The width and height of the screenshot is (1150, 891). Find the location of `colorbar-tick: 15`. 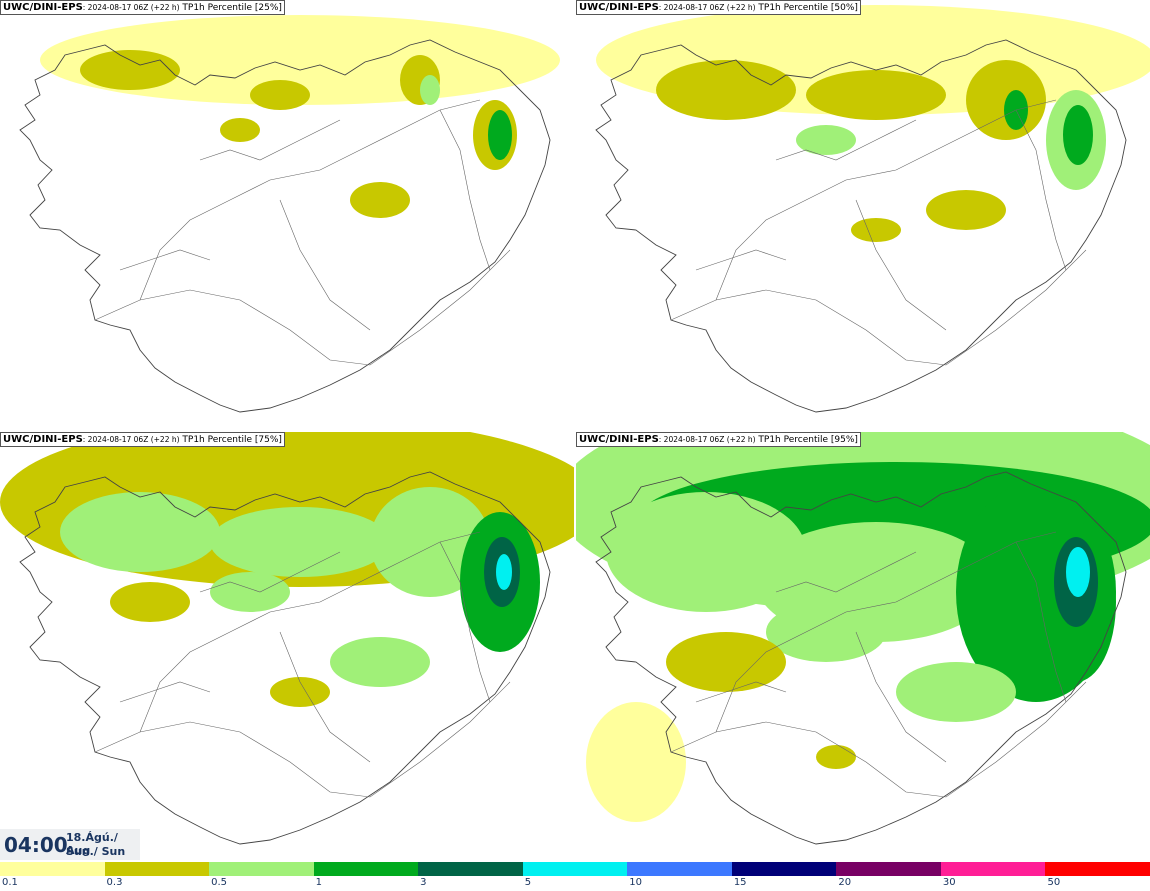

colorbar-tick: 15 is located at coordinates (740, 882).